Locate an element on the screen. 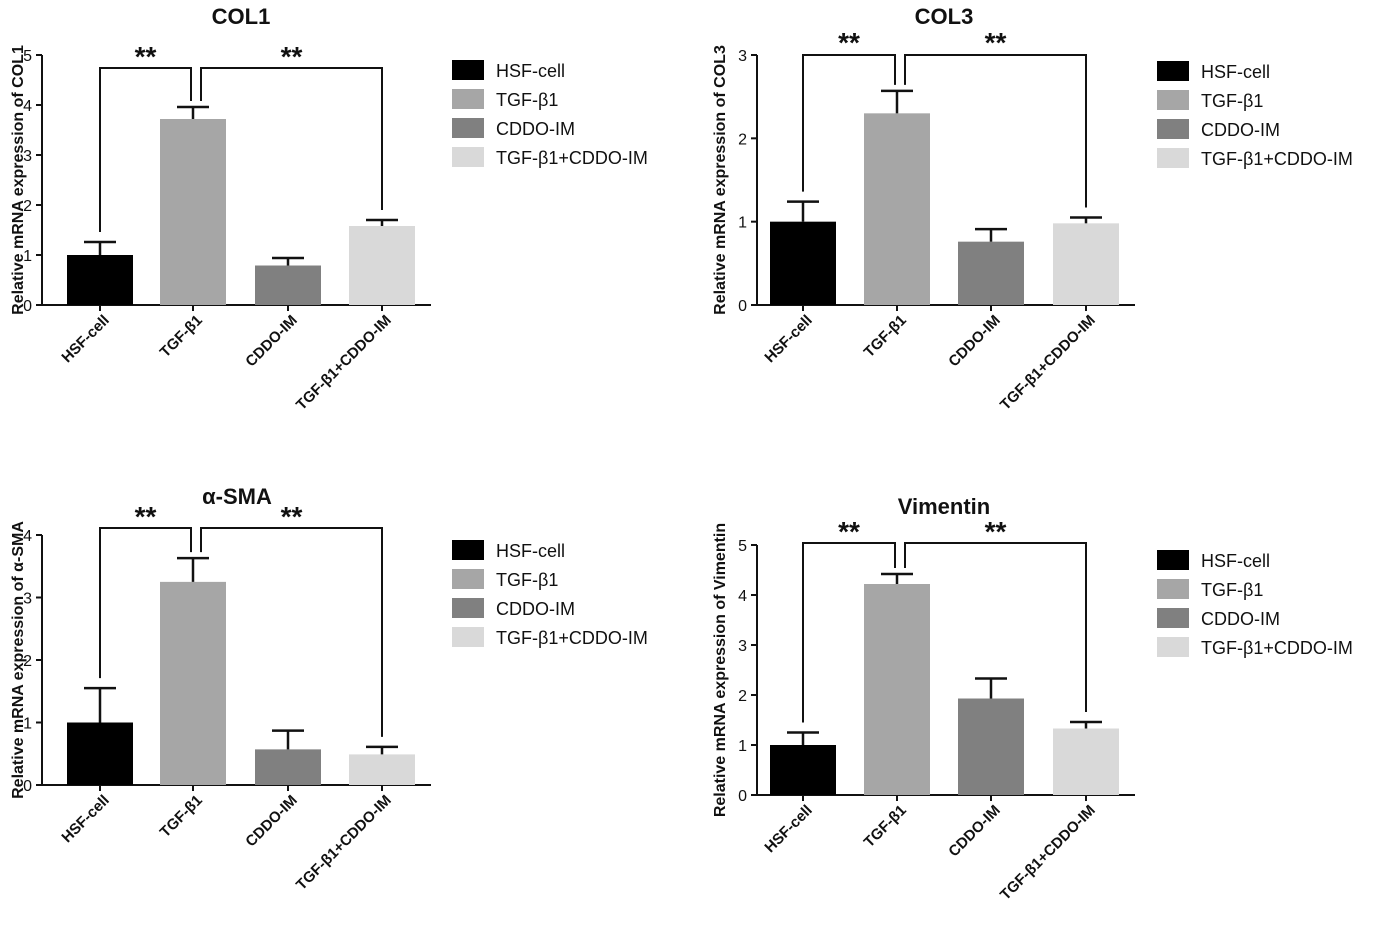 Image resolution: width=1380 pixels, height=933 pixels. legend-label: HSF-cell is located at coordinates (530, 551).